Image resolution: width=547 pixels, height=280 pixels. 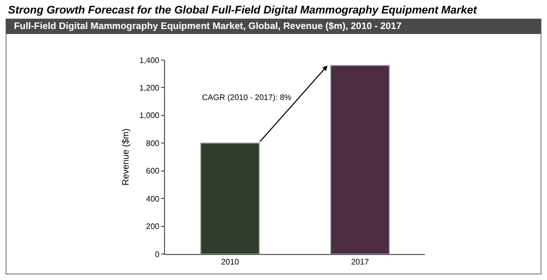 I want to click on y-tick-label: 200, so click(x=153, y=227).